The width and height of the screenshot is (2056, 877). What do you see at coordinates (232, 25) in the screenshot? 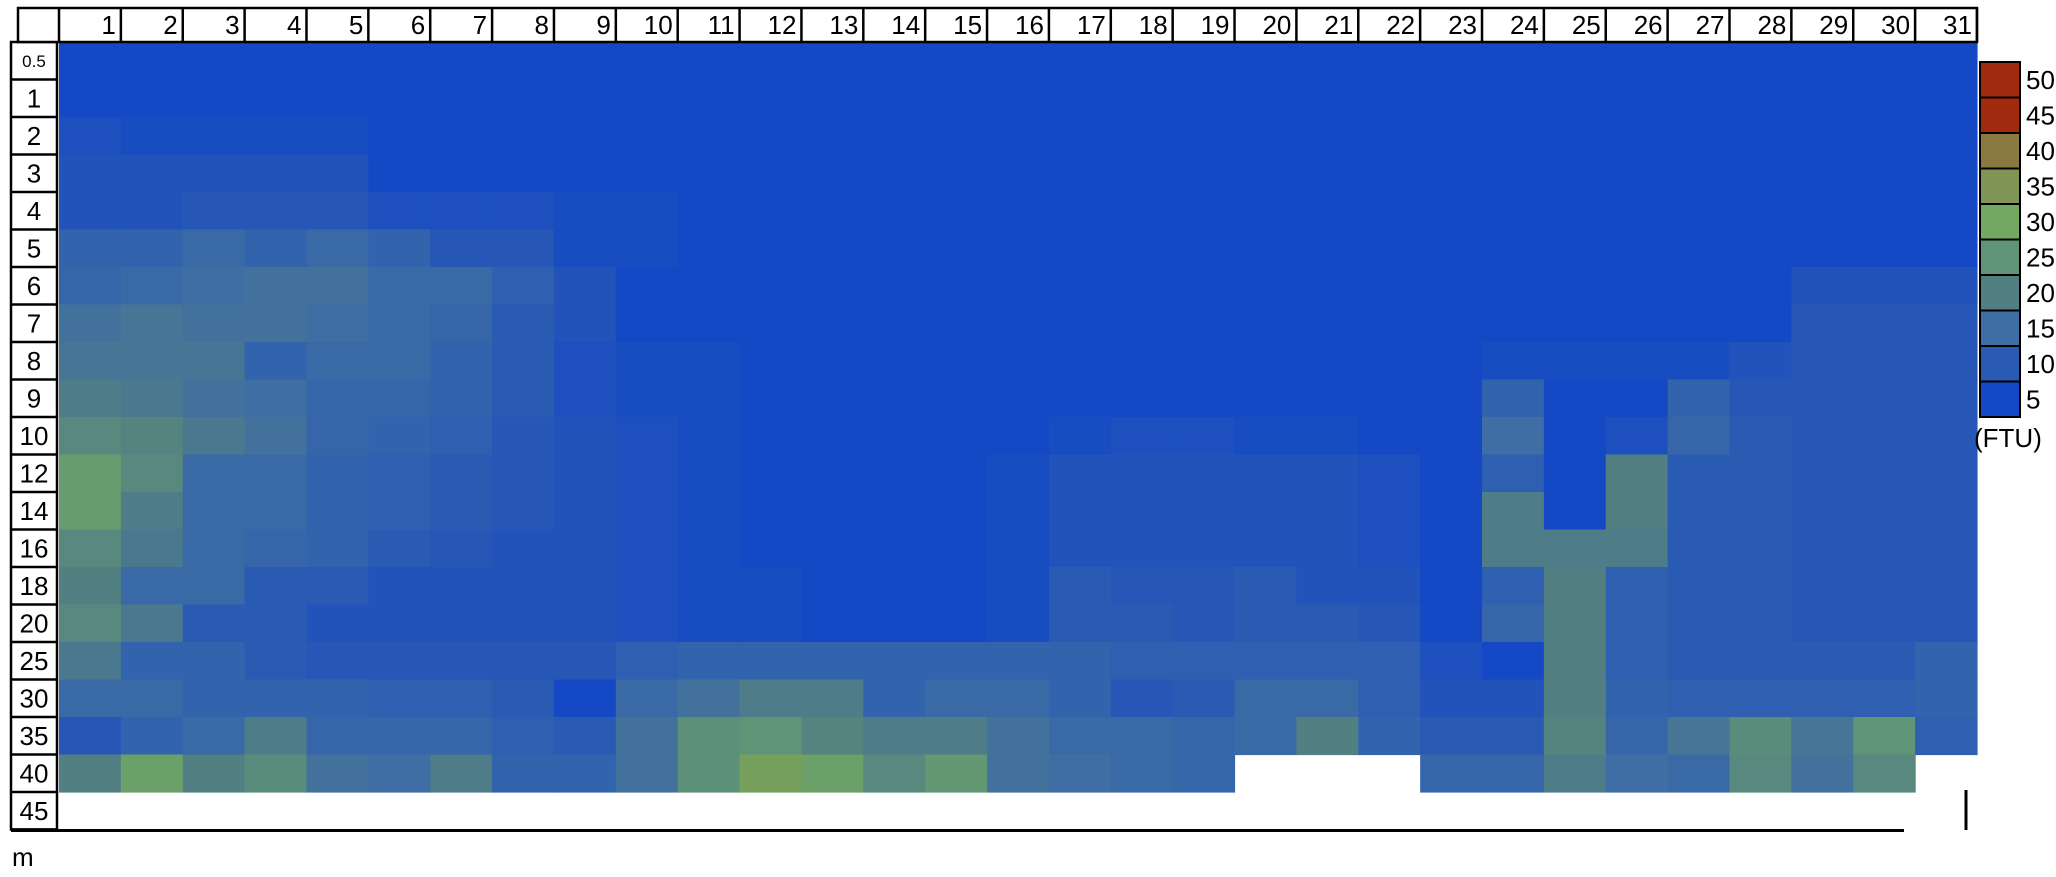
I see `x-tick-label: 3` at bounding box center [232, 25].